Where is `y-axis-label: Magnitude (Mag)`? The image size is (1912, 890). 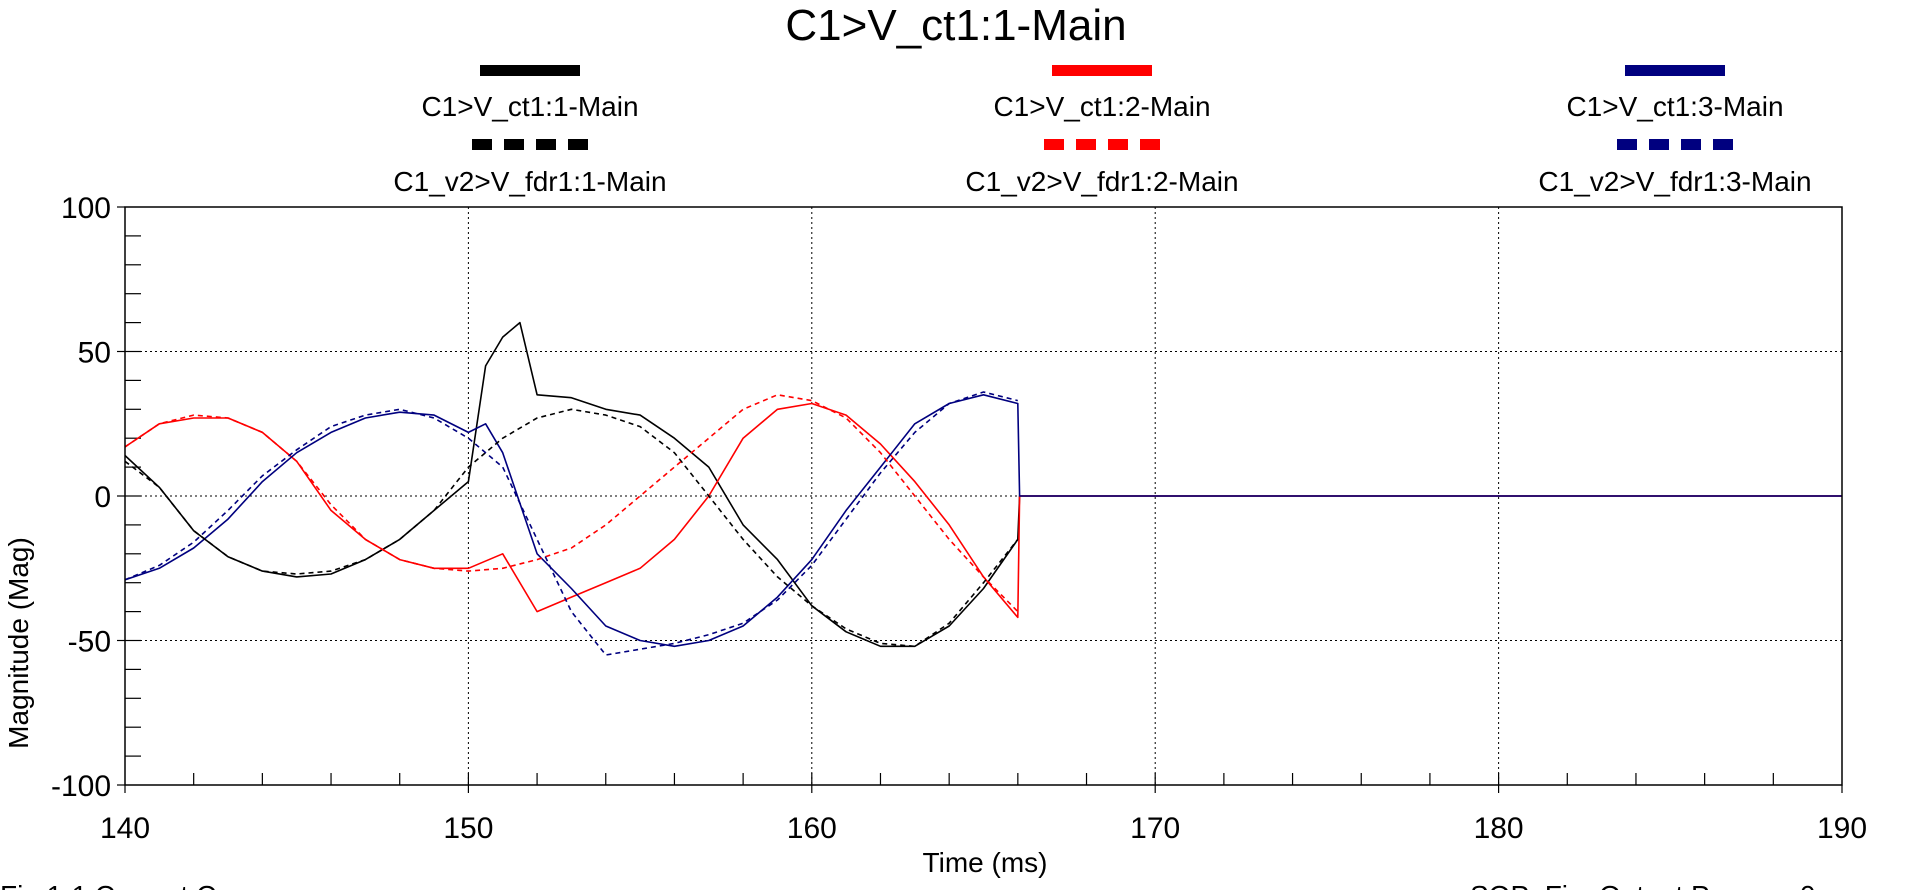
y-axis-label: Magnitude (Mag) is located at coordinates (18, 643).